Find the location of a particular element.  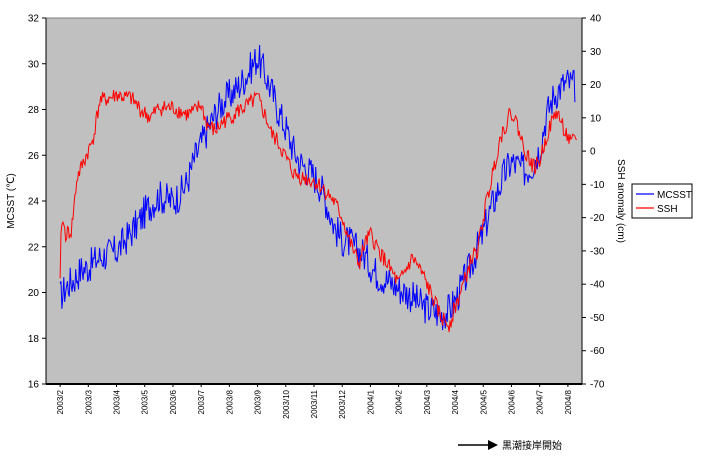

x-tick-label: 2003/10 is located at coordinates (286, 403).